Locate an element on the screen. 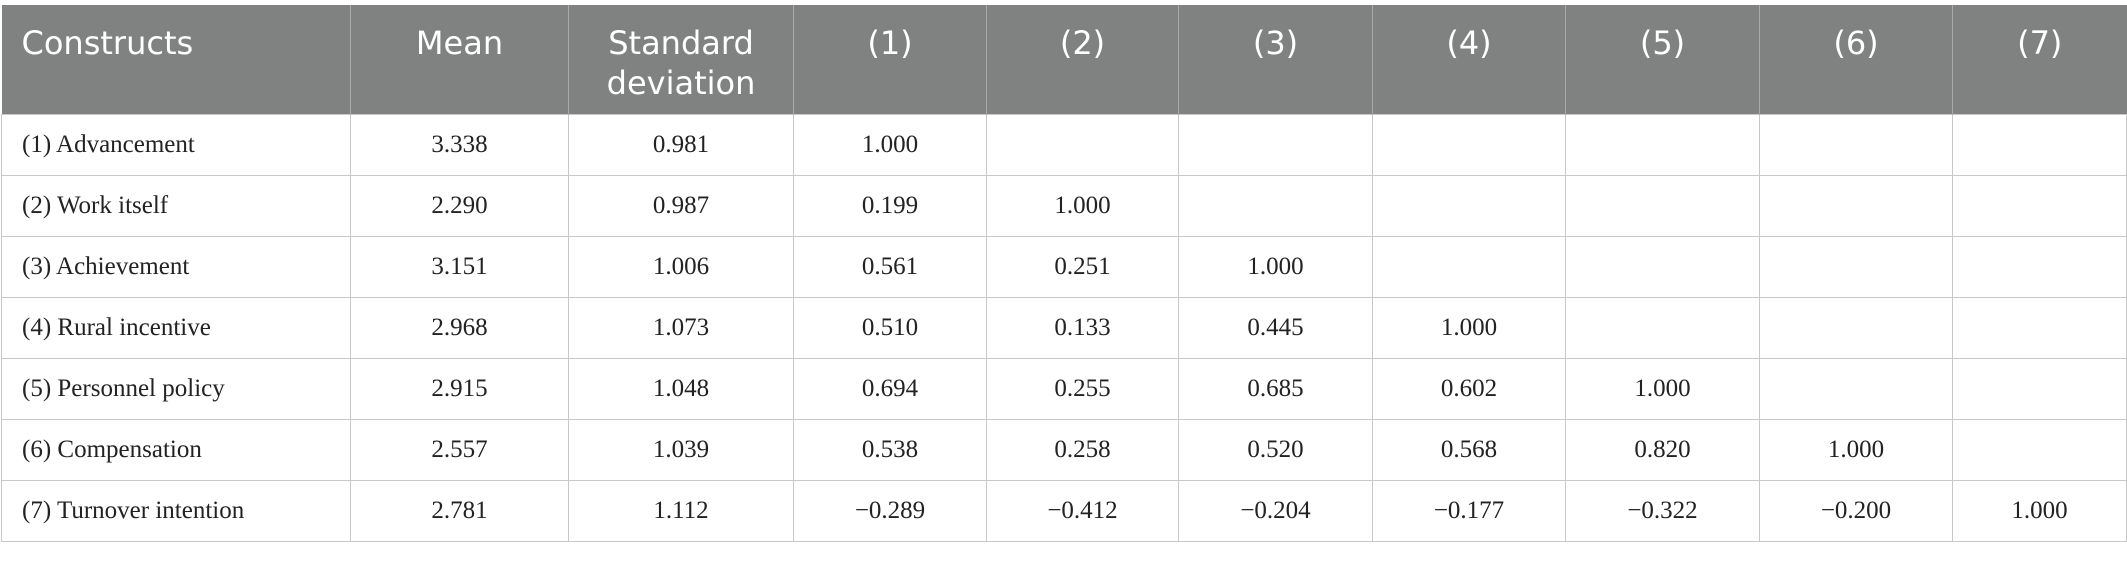 The height and width of the screenshot is (563, 2127). cell: 0.685 is located at coordinates (1275, 388).